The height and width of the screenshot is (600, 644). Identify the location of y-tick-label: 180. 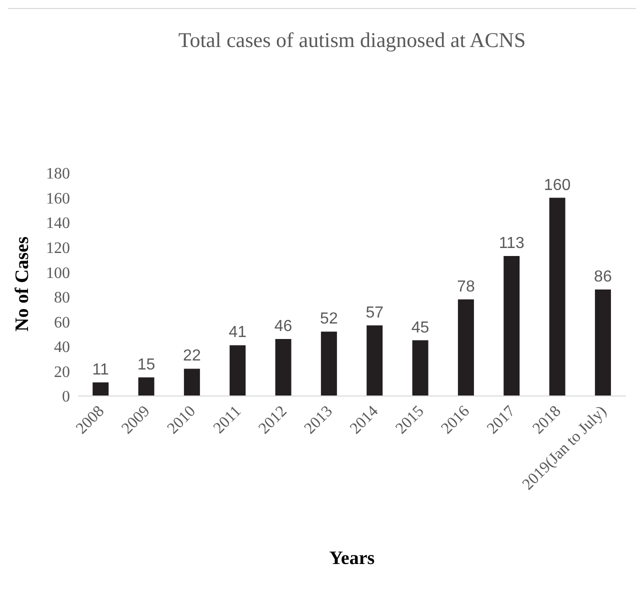
(58, 174).